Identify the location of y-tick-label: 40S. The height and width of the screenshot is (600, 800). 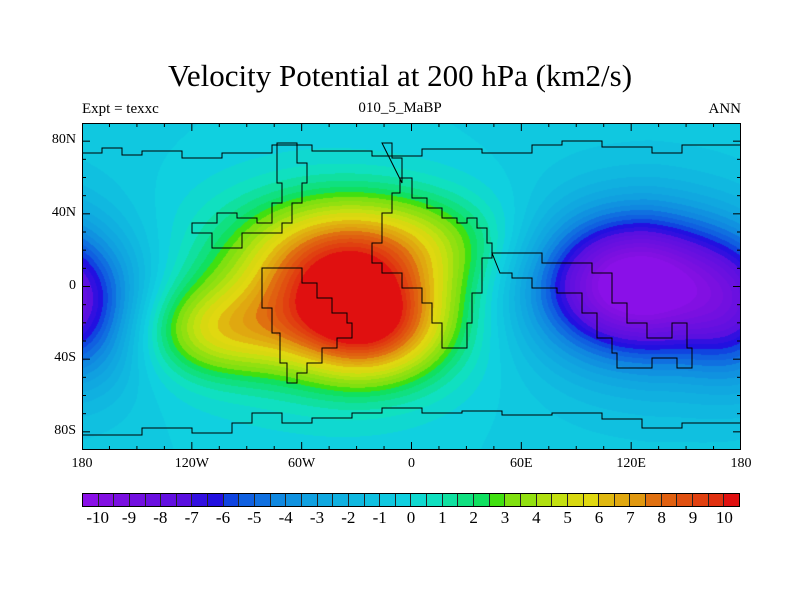
(65, 358).